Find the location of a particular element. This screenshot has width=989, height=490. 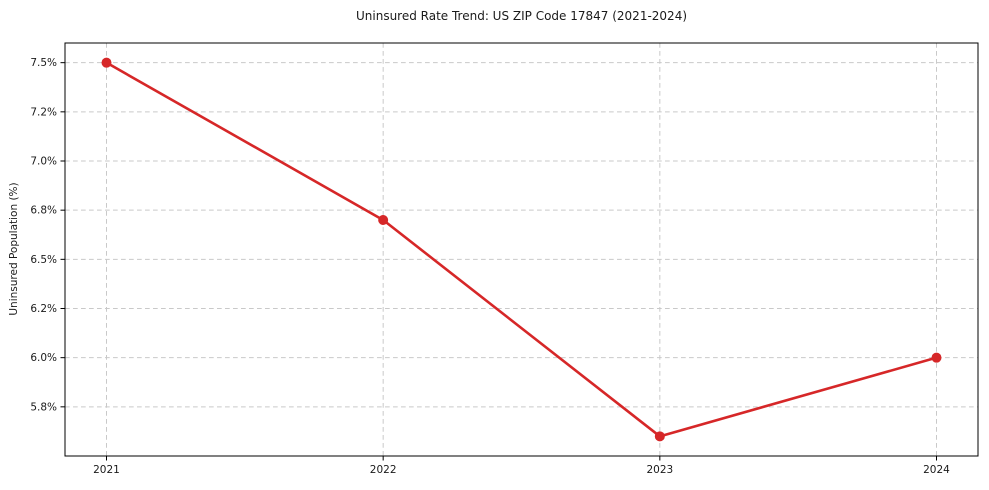

x-tick-label: 2021 is located at coordinates (106, 470).